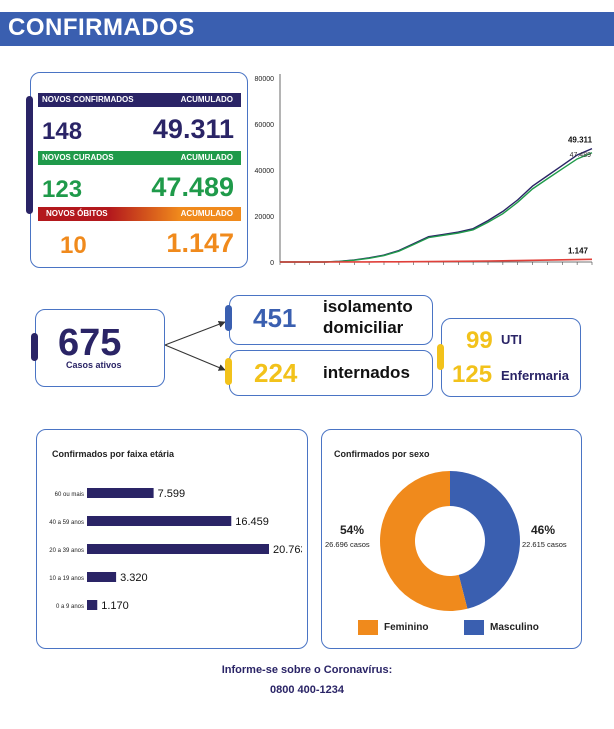  What do you see at coordinates (406, 627) in the screenshot?
I see `legend-feminino-label: Feminino` at bounding box center [406, 627].